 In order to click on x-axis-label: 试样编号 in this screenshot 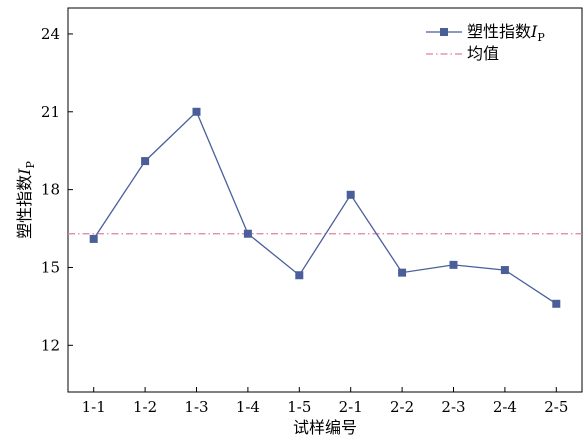, I will do `click(325, 427)`.